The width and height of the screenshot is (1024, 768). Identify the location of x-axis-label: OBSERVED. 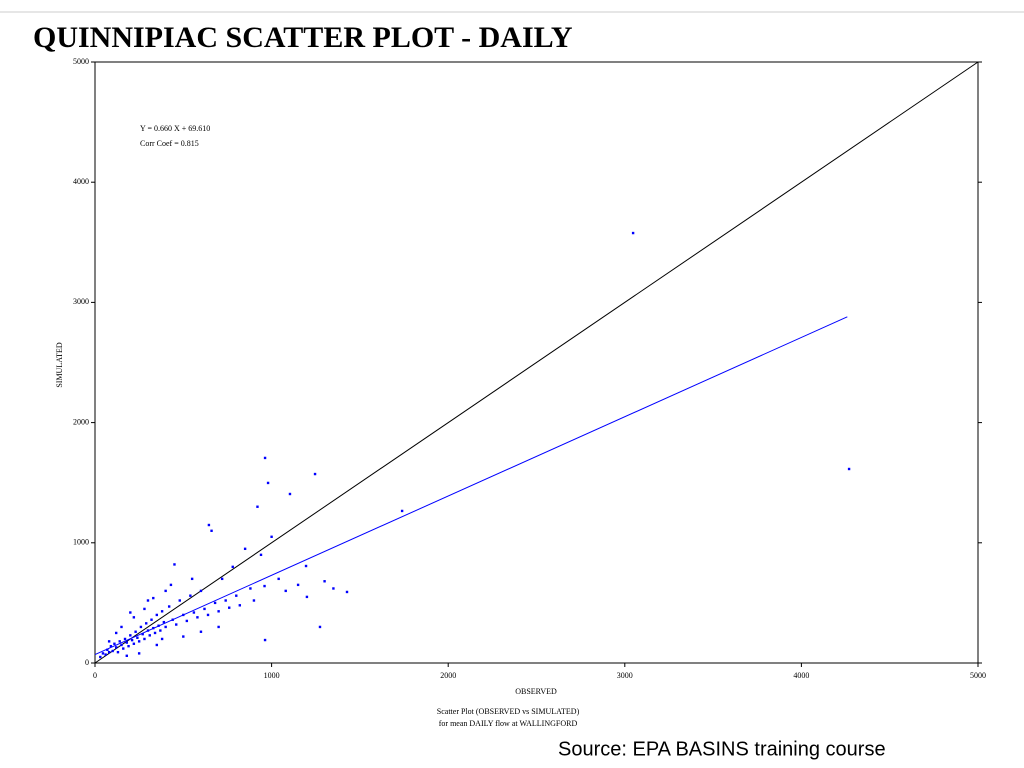
(536, 691).